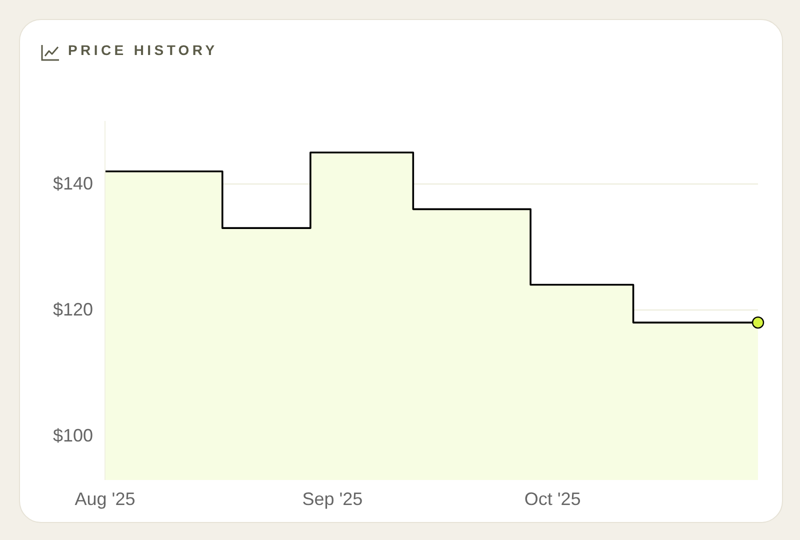  Describe the element at coordinates (72, 436) in the screenshot. I see `y-tick-label: $100` at that location.